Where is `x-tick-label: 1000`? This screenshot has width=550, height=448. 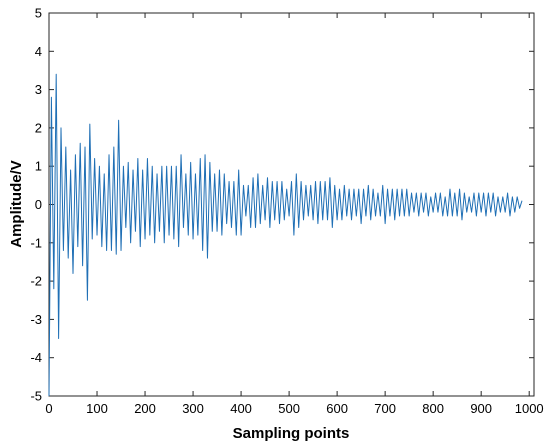
x-tick-label: 1000 is located at coordinates (529, 408).